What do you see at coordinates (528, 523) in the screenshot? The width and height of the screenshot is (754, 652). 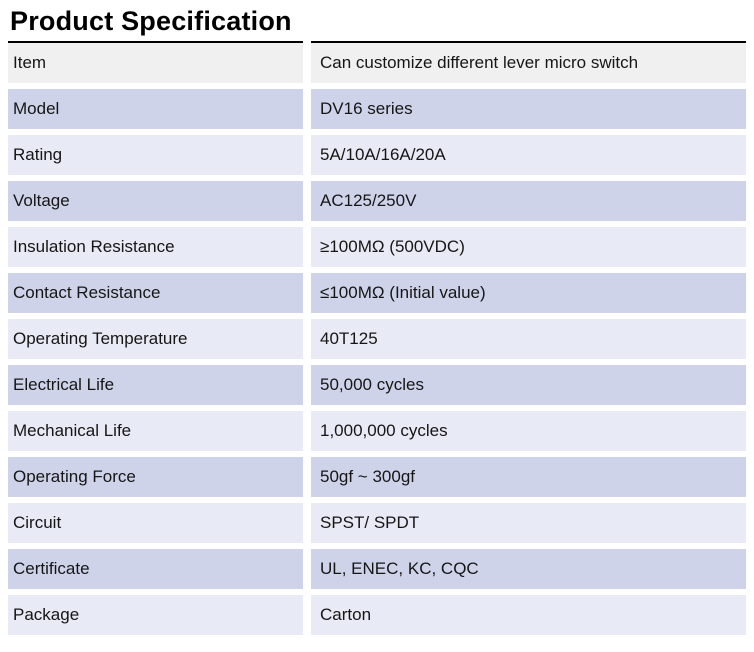 I see `spec-value-cell: SPST/ SPDT` at bounding box center [528, 523].